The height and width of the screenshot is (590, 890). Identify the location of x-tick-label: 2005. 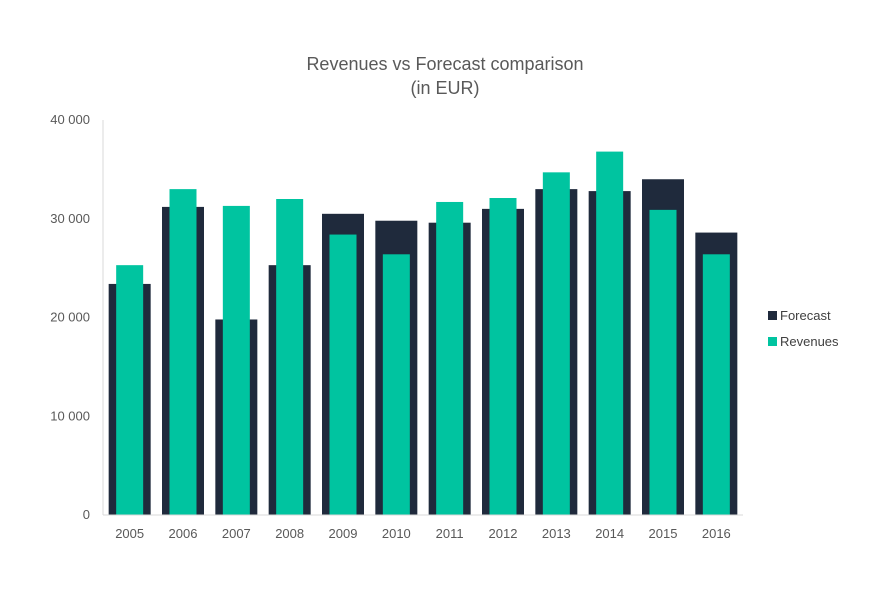
(129, 533).